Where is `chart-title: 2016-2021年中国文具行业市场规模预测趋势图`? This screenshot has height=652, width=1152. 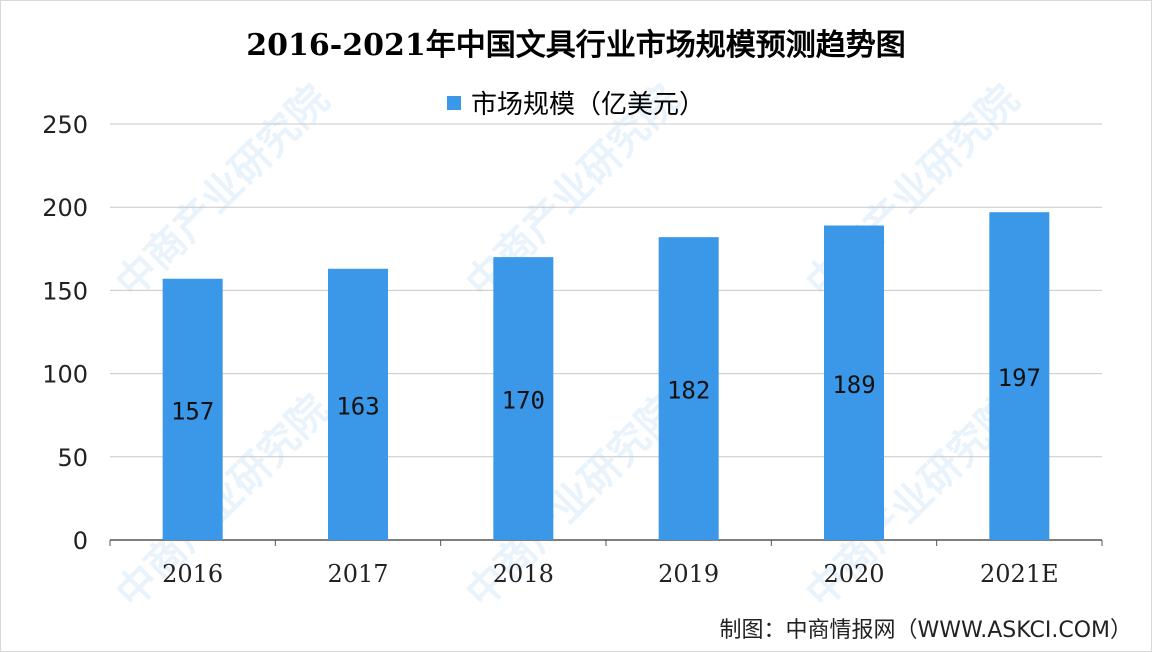 chart-title: 2016-2021年中国文具行业市场规模预测趋势图 is located at coordinates (576, 45).